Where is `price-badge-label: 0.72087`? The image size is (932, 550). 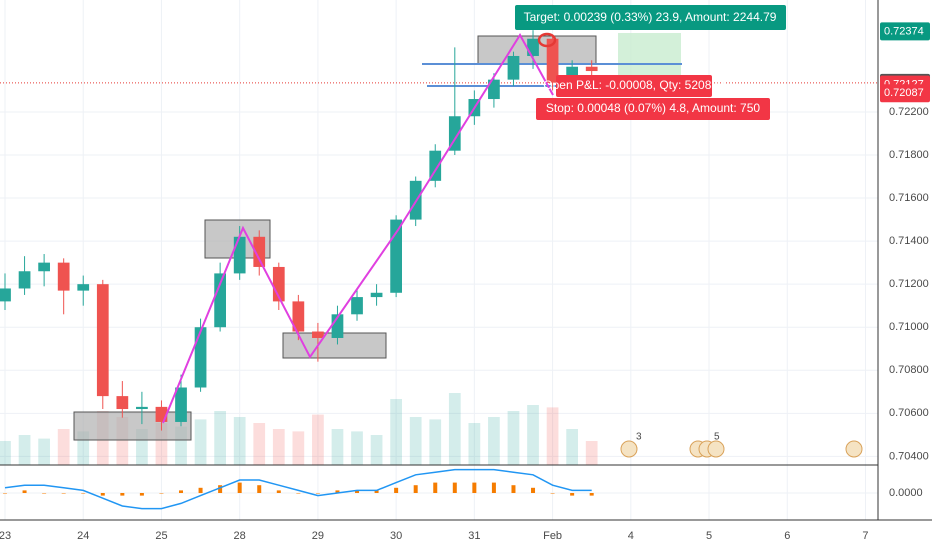
price-badge-label: 0.72087 is located at coordinates (904, 93).